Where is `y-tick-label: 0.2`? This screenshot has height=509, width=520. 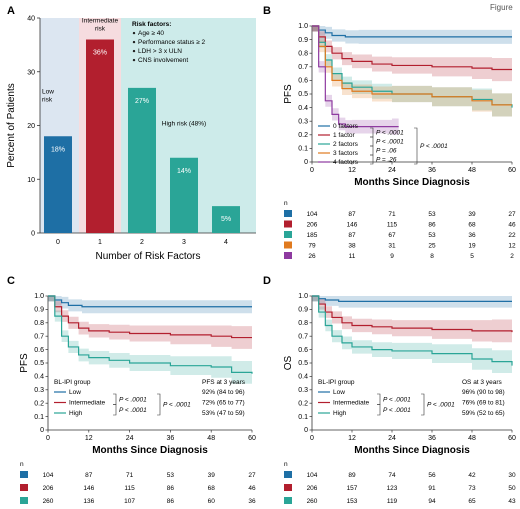 y-tick-label: 0.2 is located at coordinates (303, 135).